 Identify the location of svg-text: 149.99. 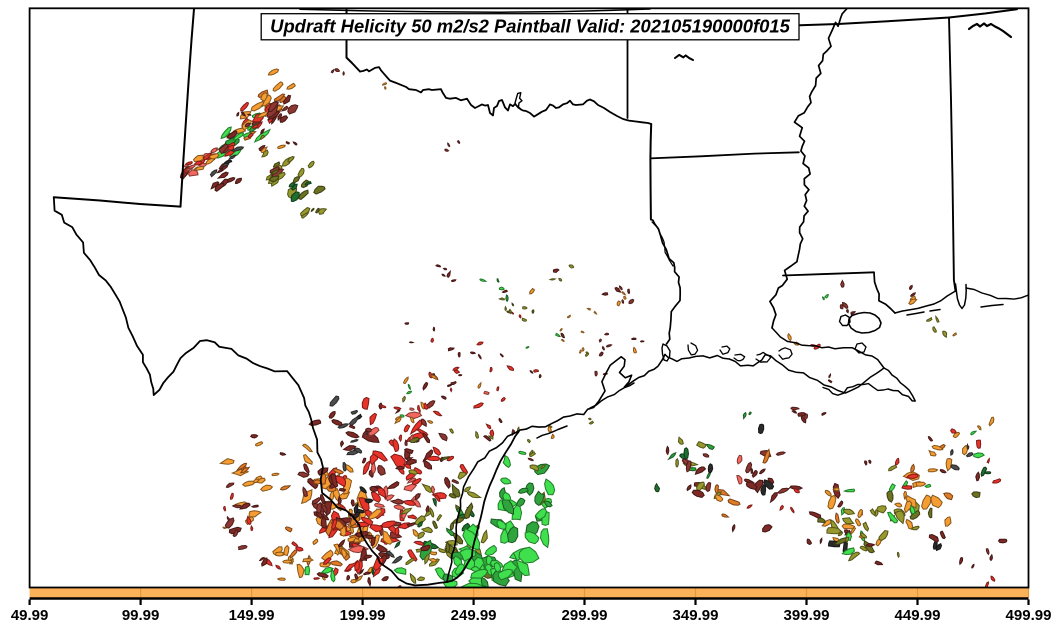
(252, 615).